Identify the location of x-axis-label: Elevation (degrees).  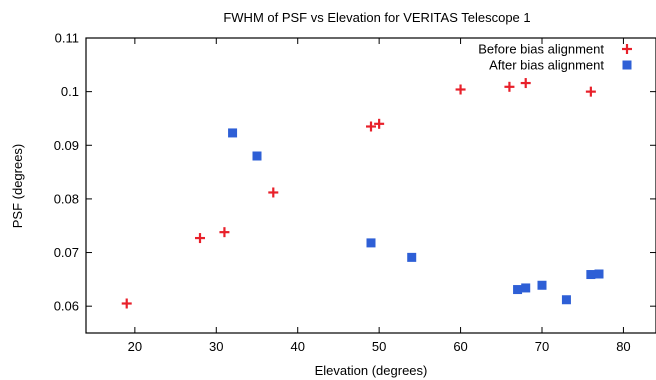
(371, 370).